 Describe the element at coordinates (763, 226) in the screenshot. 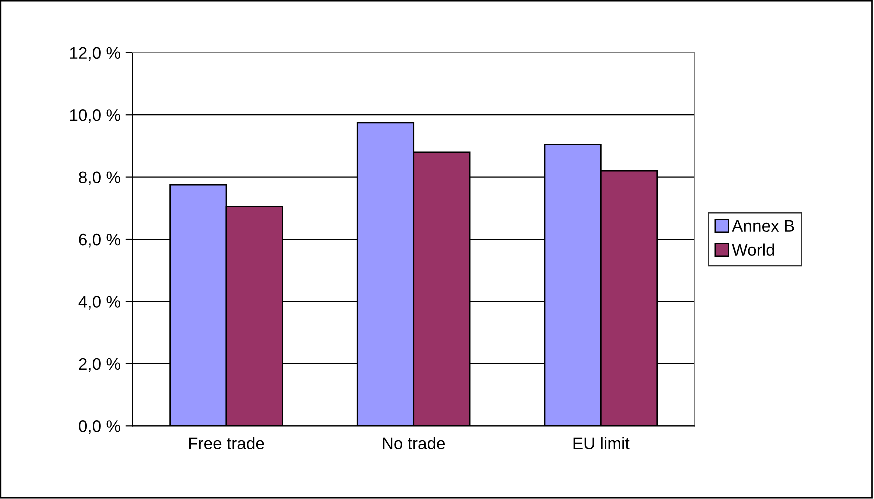

I see `legend-label: Annex B` at that location.